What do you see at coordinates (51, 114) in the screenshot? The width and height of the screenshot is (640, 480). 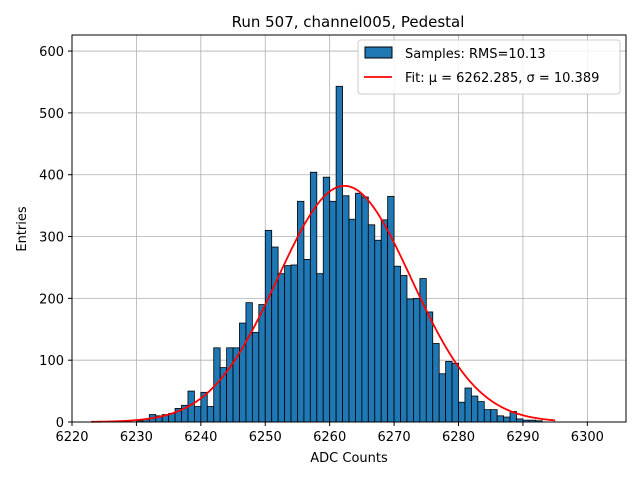 I see `y-tick-label: 500` at bounding box center [51, 114].